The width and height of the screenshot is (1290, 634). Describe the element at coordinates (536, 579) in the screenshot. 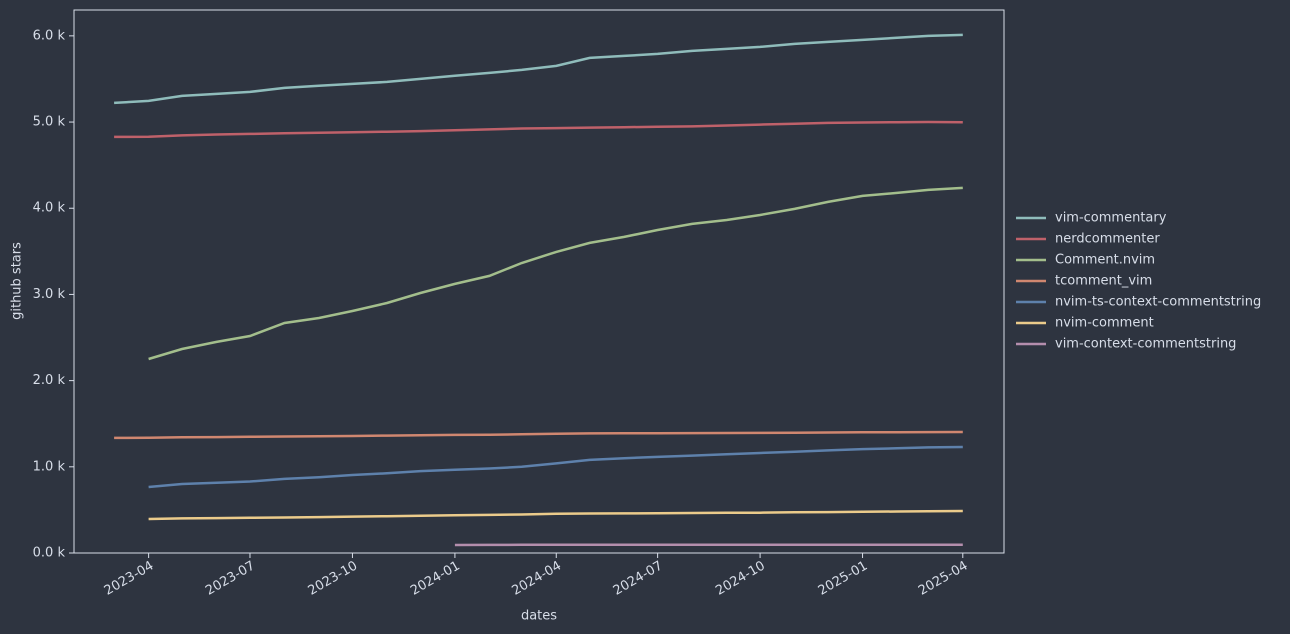

I see `x-tick-label: 2024-04` at that location.